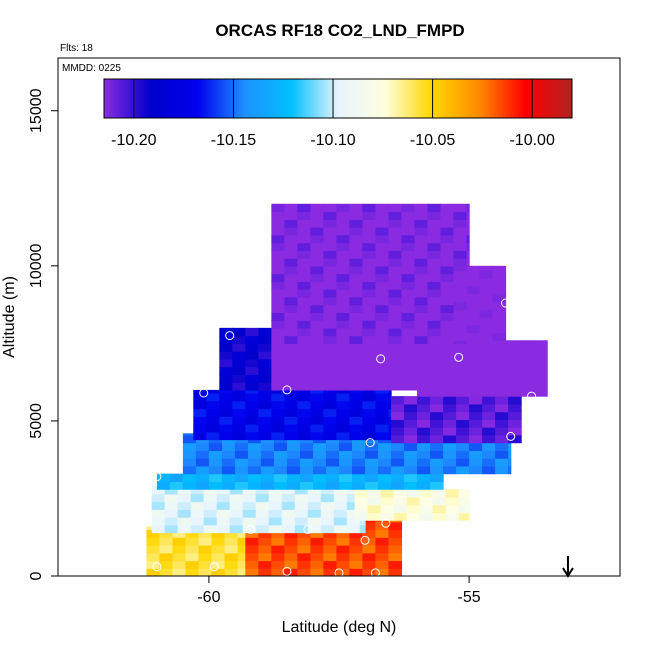 The height and width of the screenshot is (650, 650). What do you see at coordinates (469, 597) in the screenshot?
I see `x-tick-label: -55` at bounding box center [469, 597].